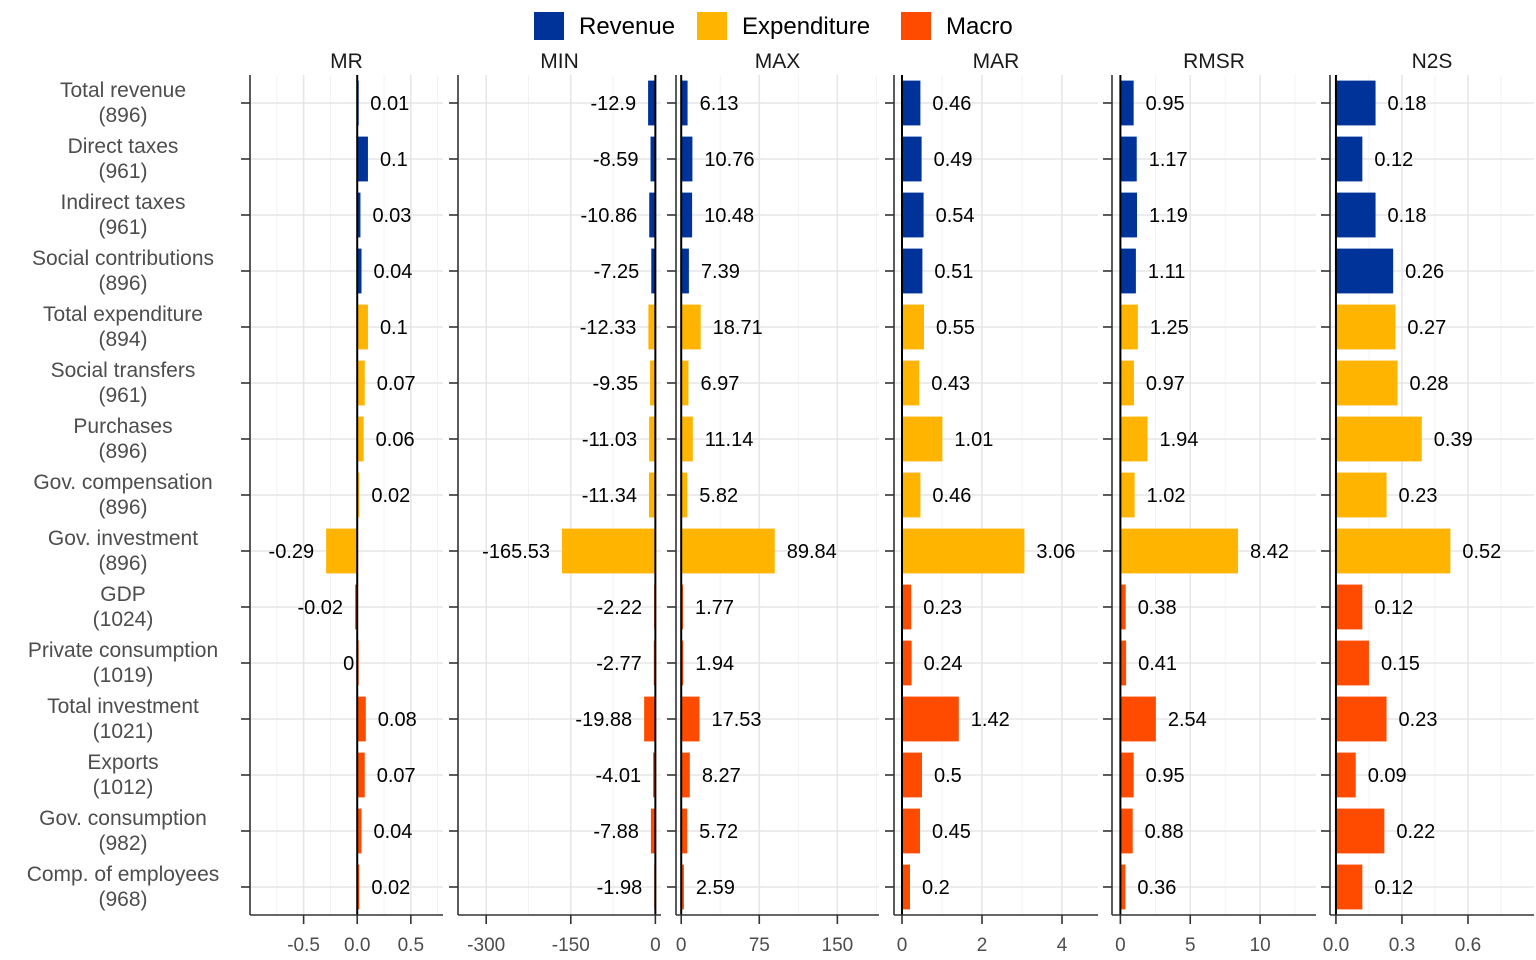 This screenshot has width=1536, height=960. I want to click on data-label: -12.33, so click(608, 328).